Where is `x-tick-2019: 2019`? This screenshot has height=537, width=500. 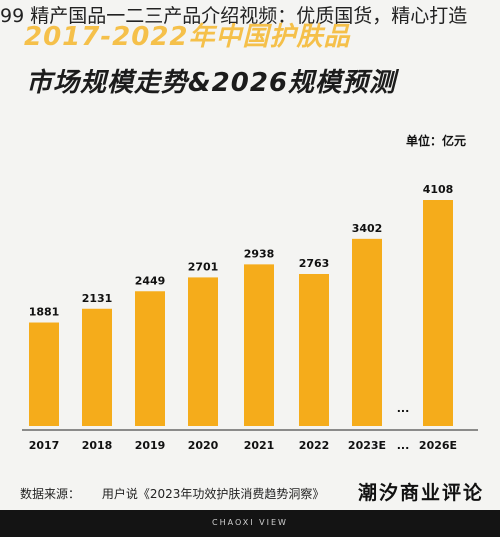
x-tick-2019: 2019 is located at coordinates (150, 445).